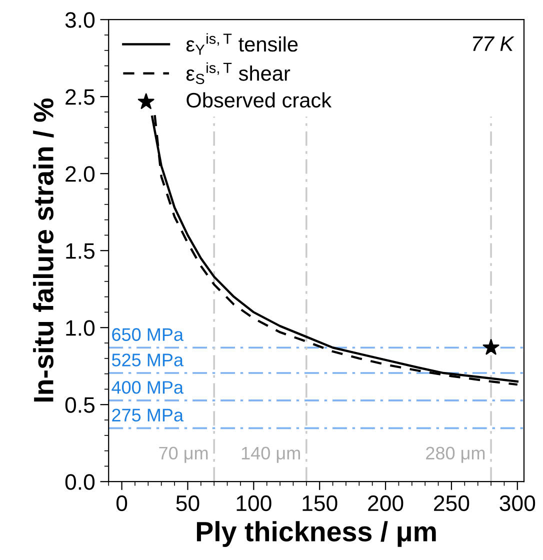 Image resolution: width=543 pixels, height=560 pixels. I want to click on x-tick-label: 150, so click(320, 503).